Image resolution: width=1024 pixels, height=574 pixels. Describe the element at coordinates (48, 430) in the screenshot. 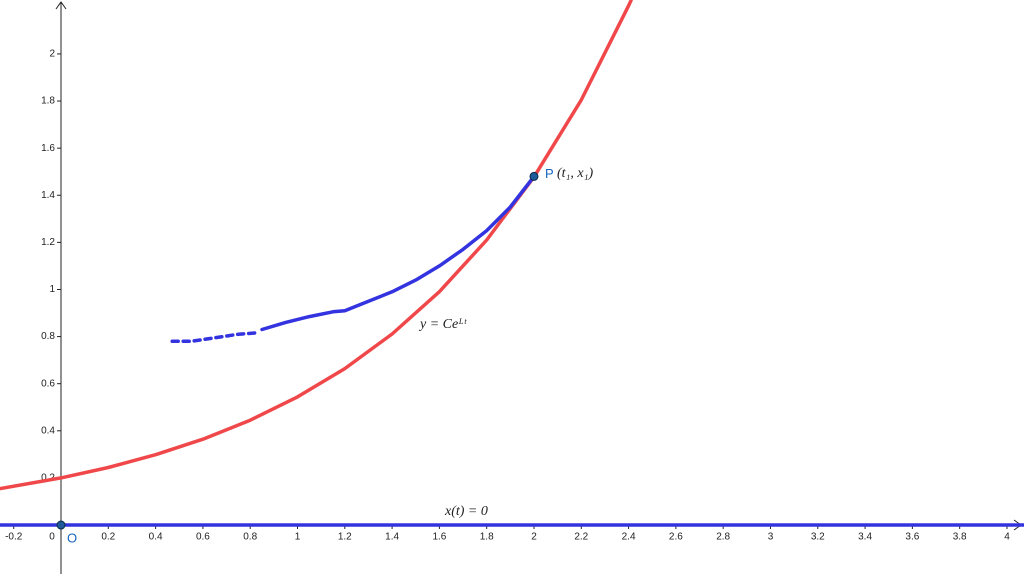

I see `y-tick-label: 0.4` at that location.